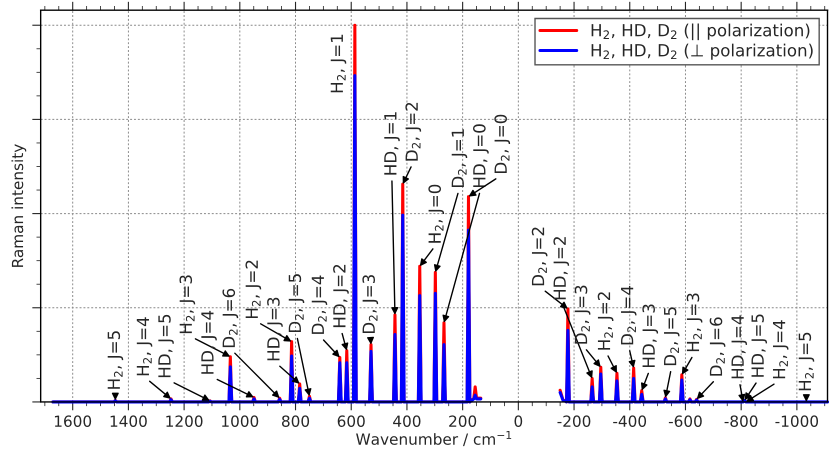  What do you see at coordinates (128, 421) in the screenshot?
I see `x-tick-label: 1400` at bounding box center [128, 421].